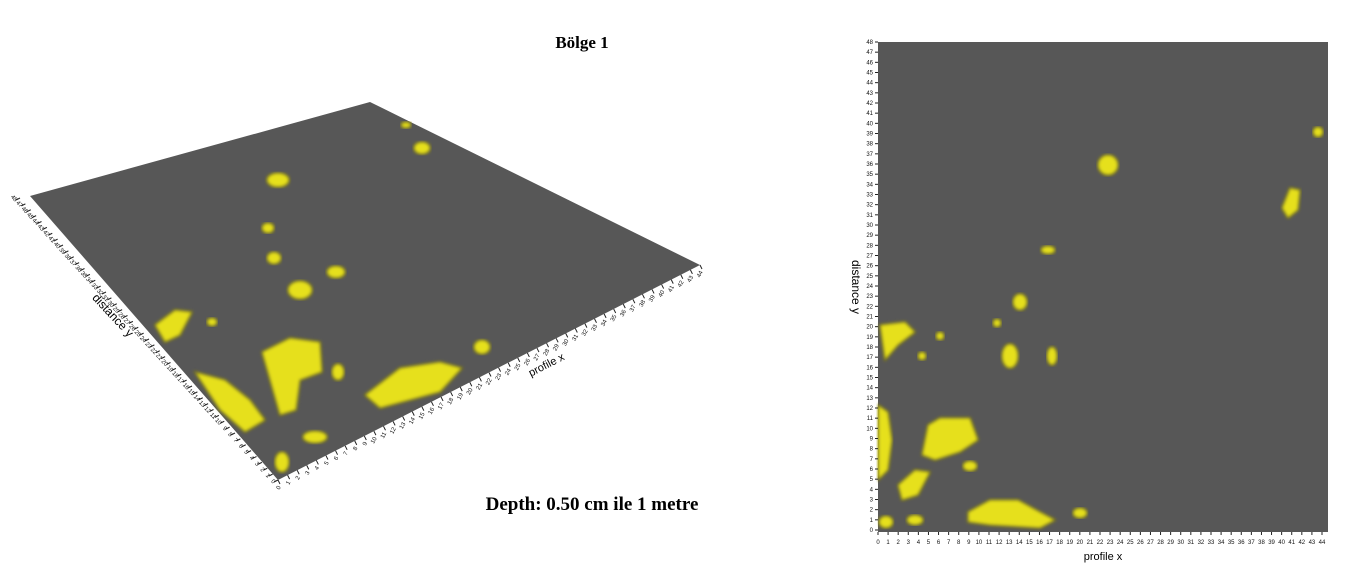 This screenshot has width=1360, height=573. I want to click on x-tick-label: 40, so click(662, 293).